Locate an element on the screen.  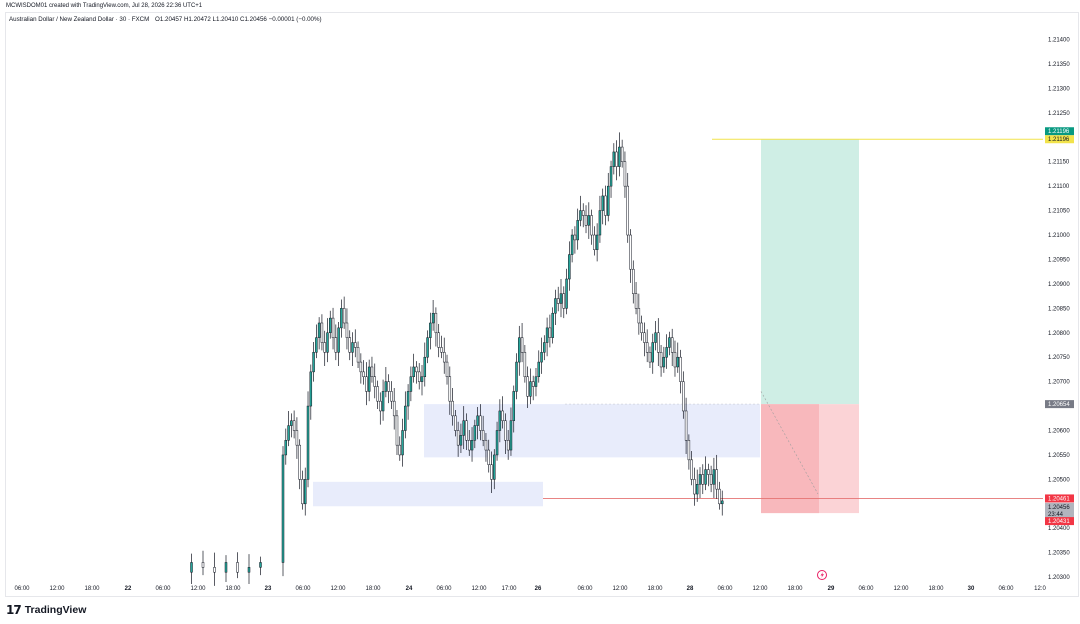
target-price-tag: 1.21196 is located at coordinates (1059, 132).